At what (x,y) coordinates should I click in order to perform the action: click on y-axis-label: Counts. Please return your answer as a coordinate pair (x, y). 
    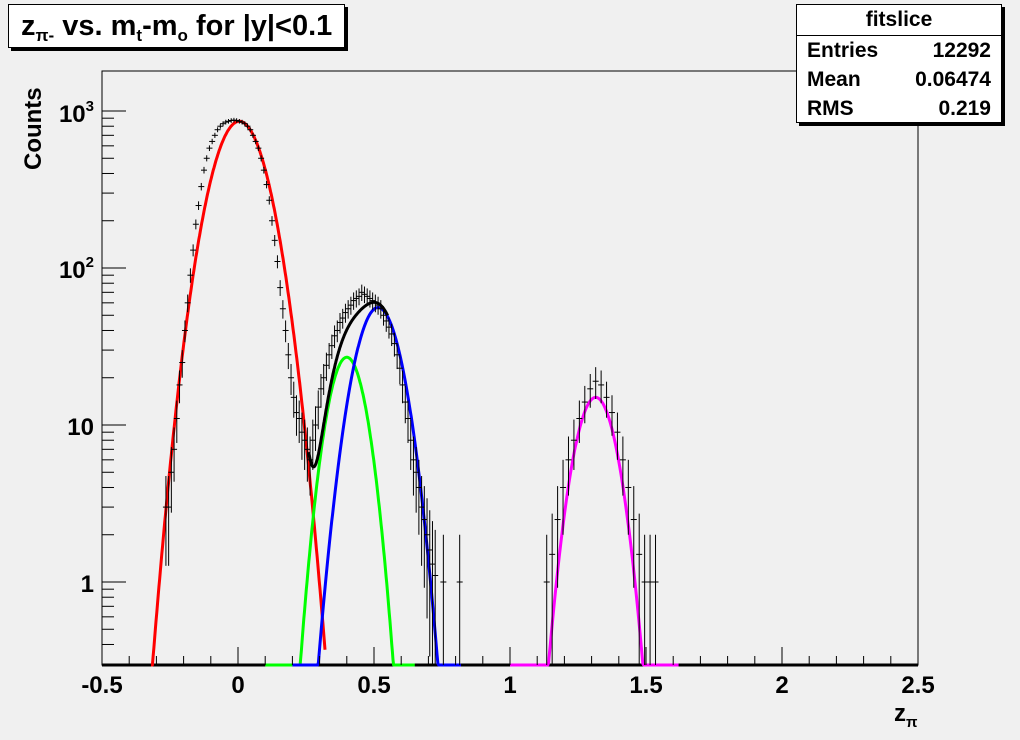
    Looking at the image, I should click on (33, 128).